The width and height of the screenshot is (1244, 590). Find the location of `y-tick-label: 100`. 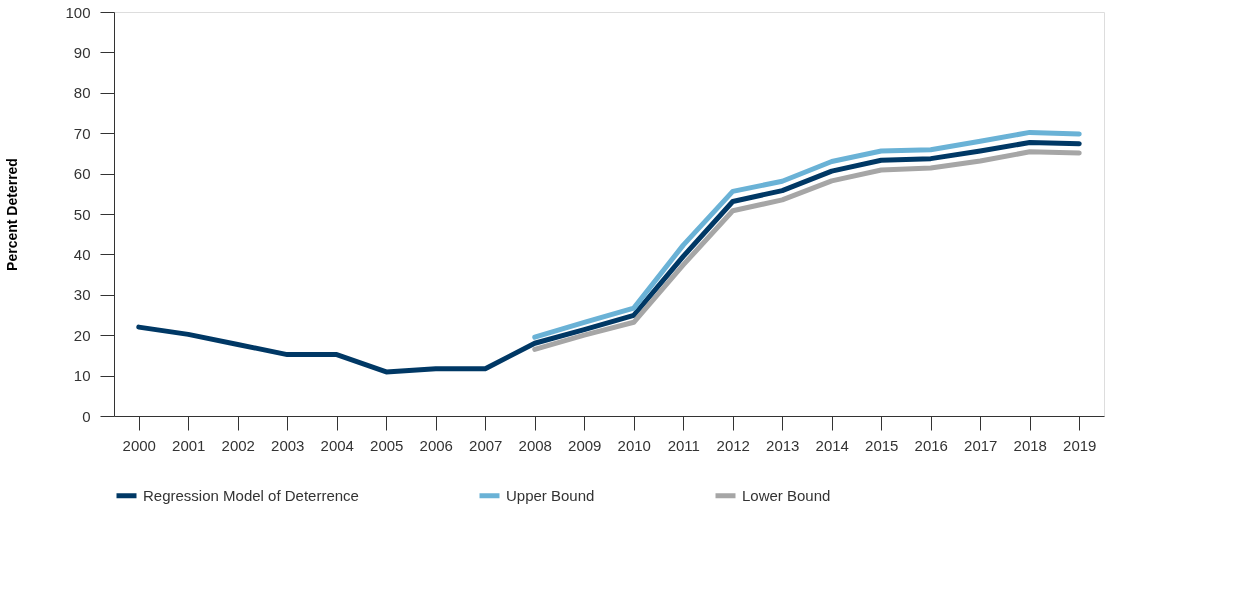

y-tick-label: 100 is located at coordinates (78, 12).